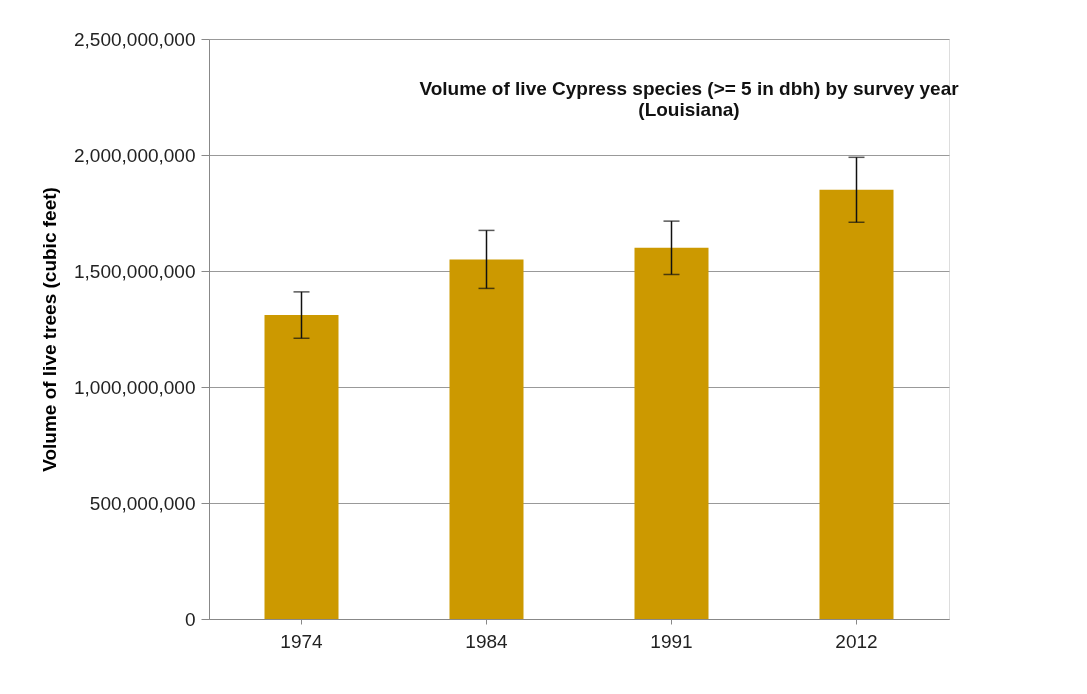  I want to click on y-tick-label: 2,000,000,000, so click(134, 155).